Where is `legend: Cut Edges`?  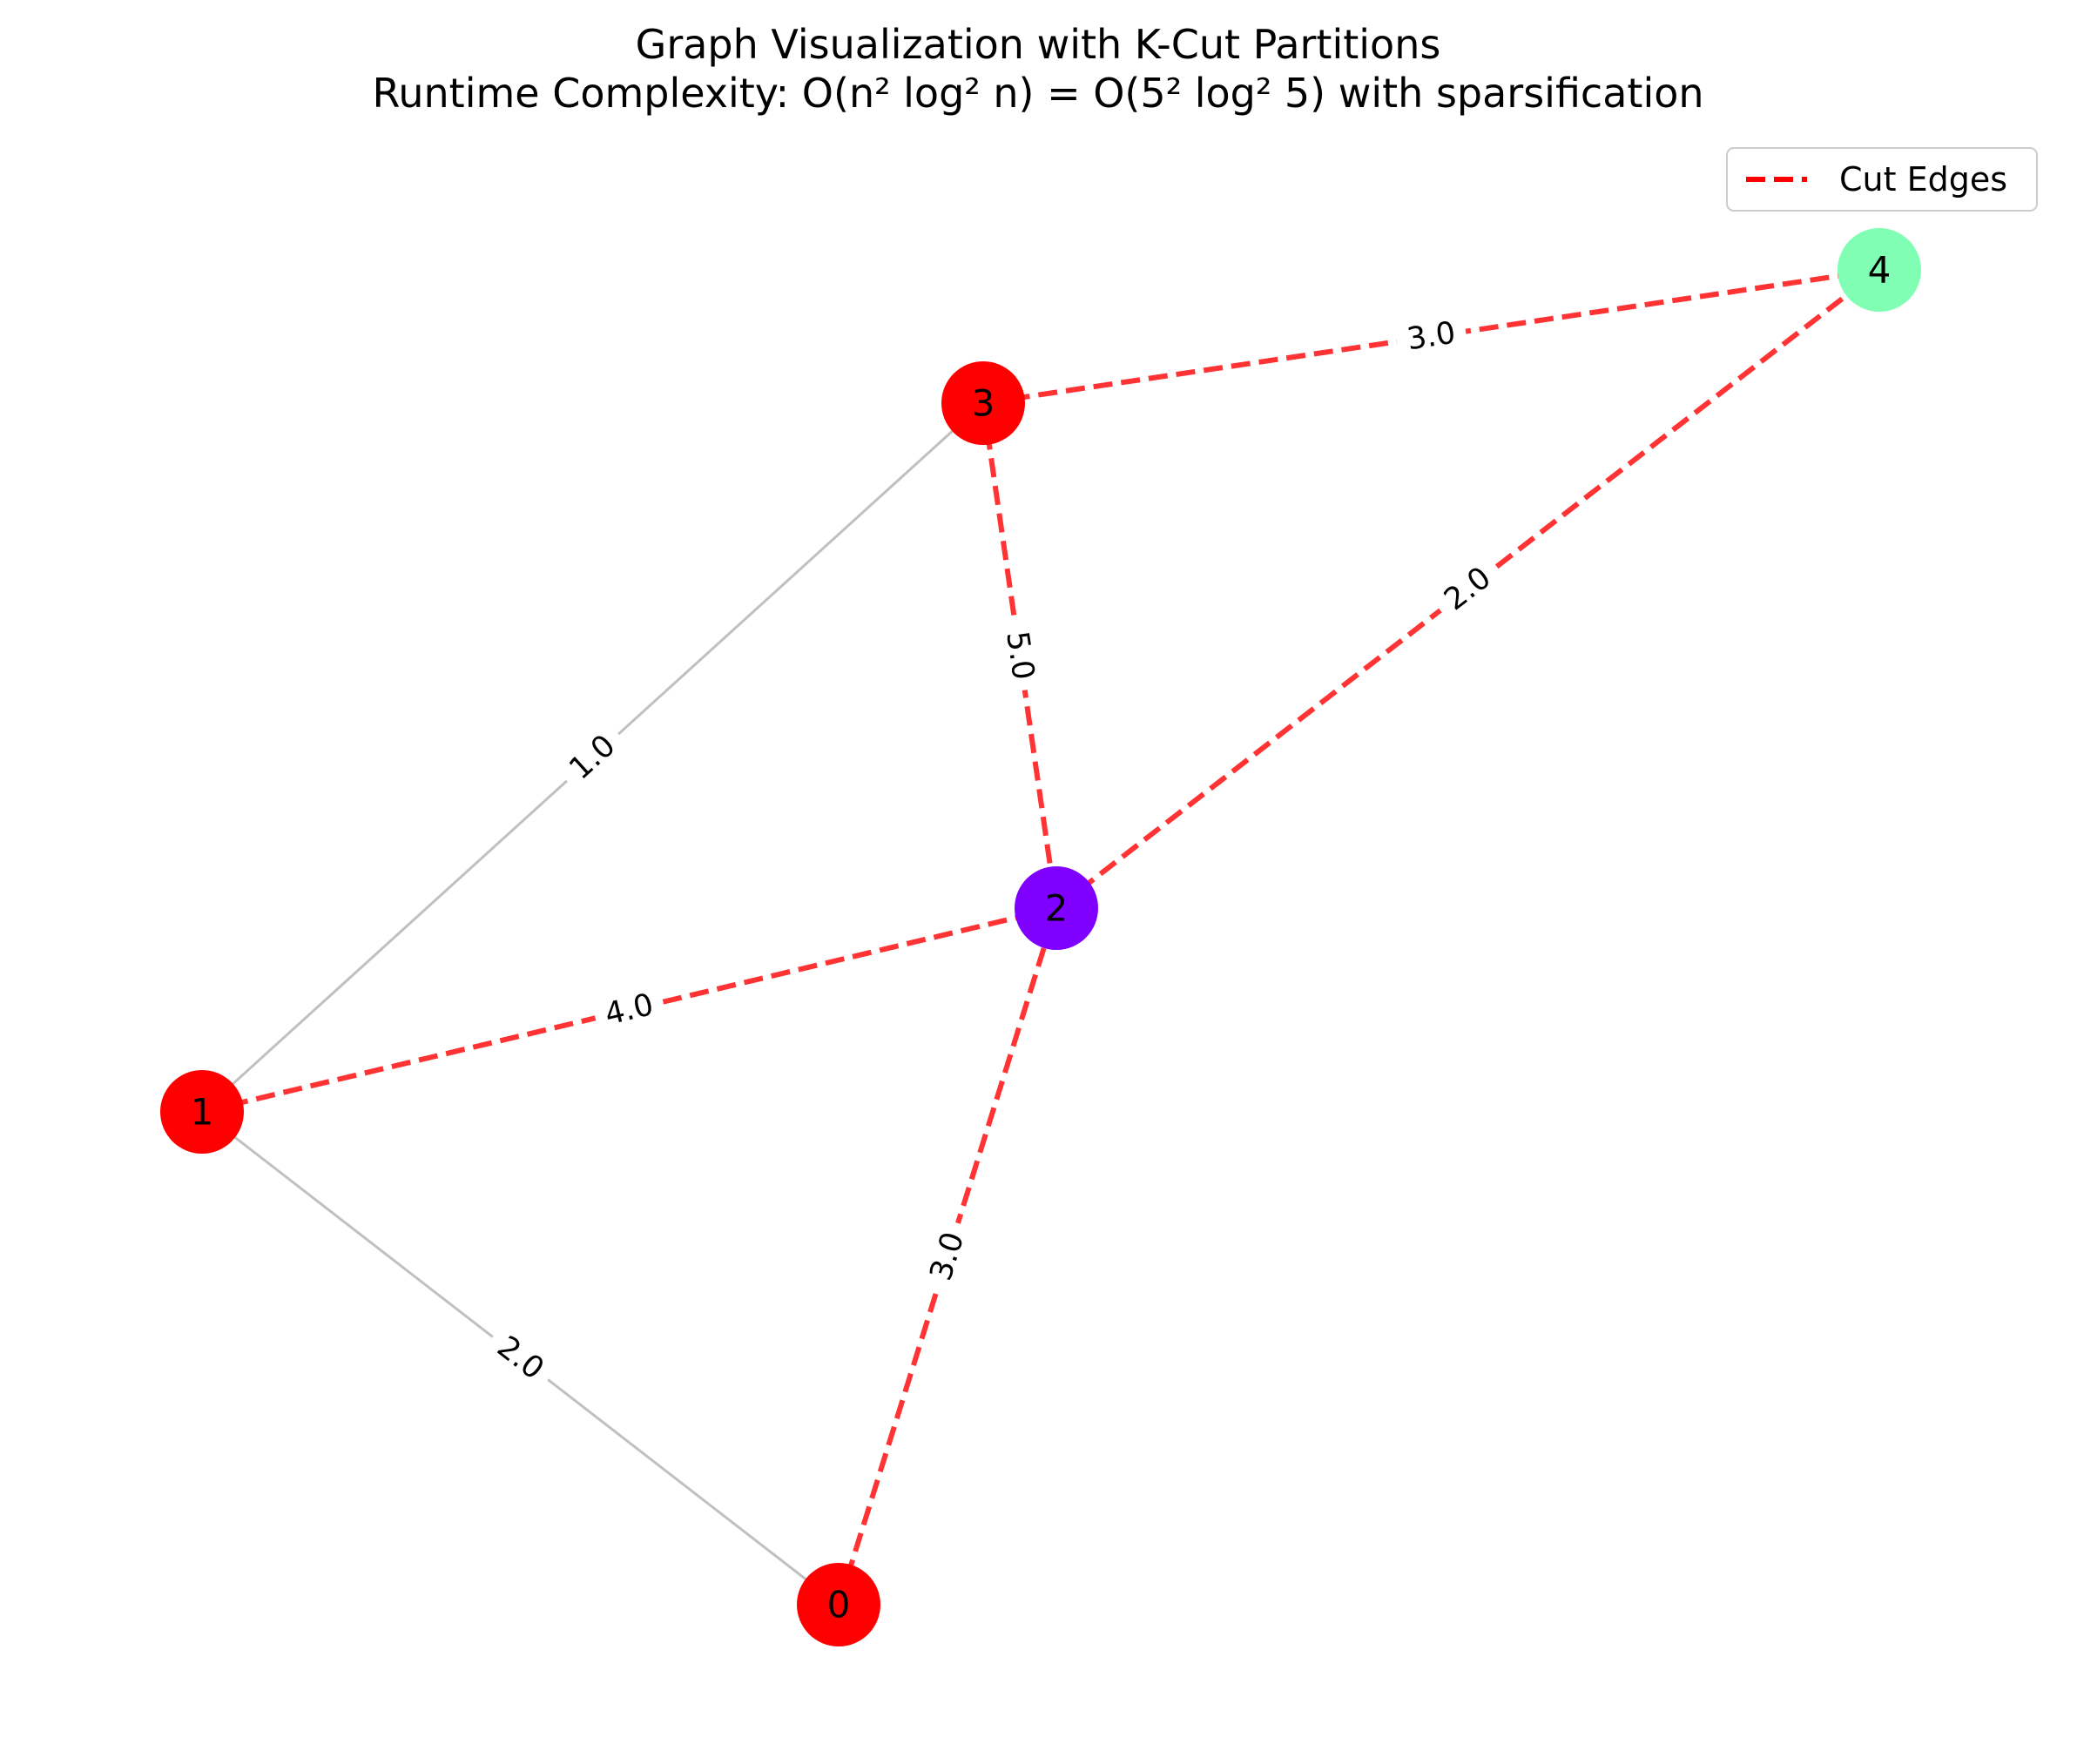
legend: Cut Edges is located at coordinates (1882, 179).